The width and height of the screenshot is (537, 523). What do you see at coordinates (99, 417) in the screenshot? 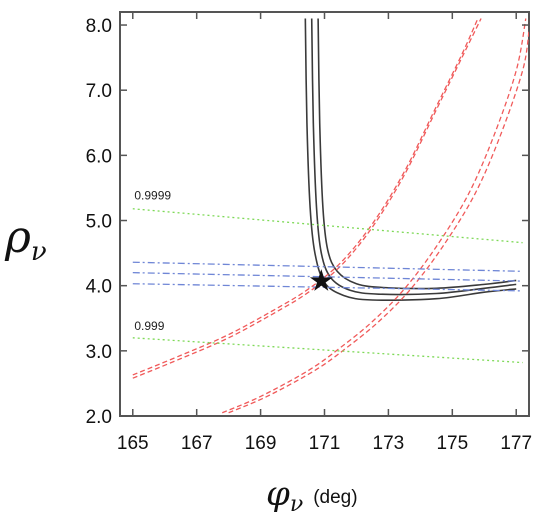
I see `y-tick-label: 2.0` at bounding box center [99, 417].